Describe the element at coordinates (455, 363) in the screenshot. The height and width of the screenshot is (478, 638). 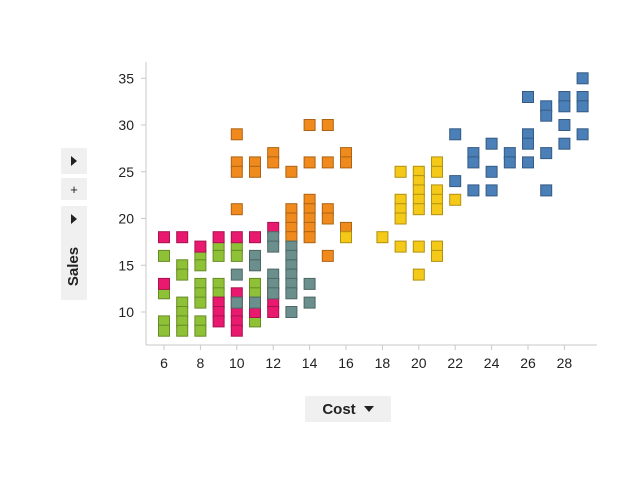
I see `x-tick-label: 22` at that location.